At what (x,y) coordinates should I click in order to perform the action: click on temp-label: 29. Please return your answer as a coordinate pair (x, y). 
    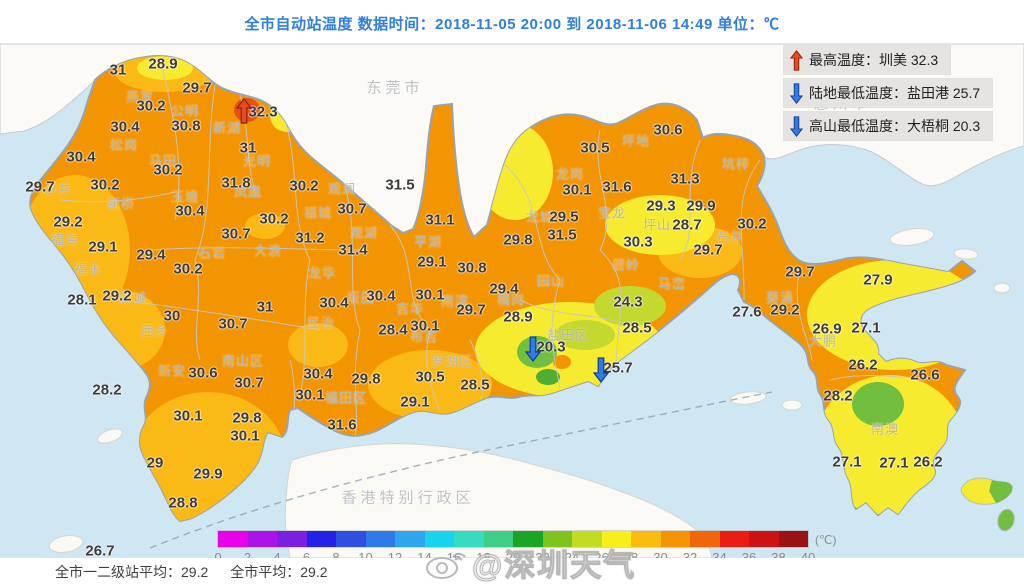
    Looking at the image, I should click on (155, 463).